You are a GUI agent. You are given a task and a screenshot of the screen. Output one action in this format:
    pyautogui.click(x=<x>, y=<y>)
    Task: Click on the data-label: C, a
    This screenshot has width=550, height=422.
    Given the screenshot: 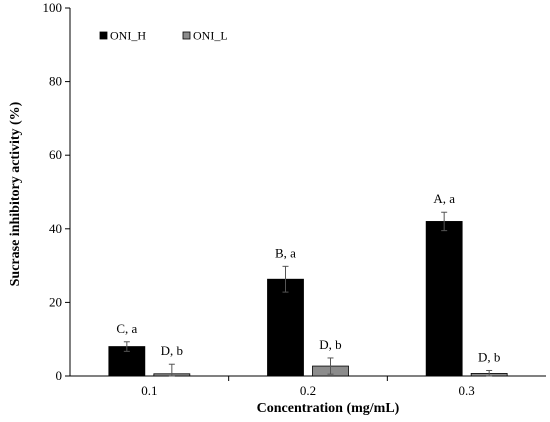 What is the action you would take?
    pyautogui.click(x=126, y=328)
    